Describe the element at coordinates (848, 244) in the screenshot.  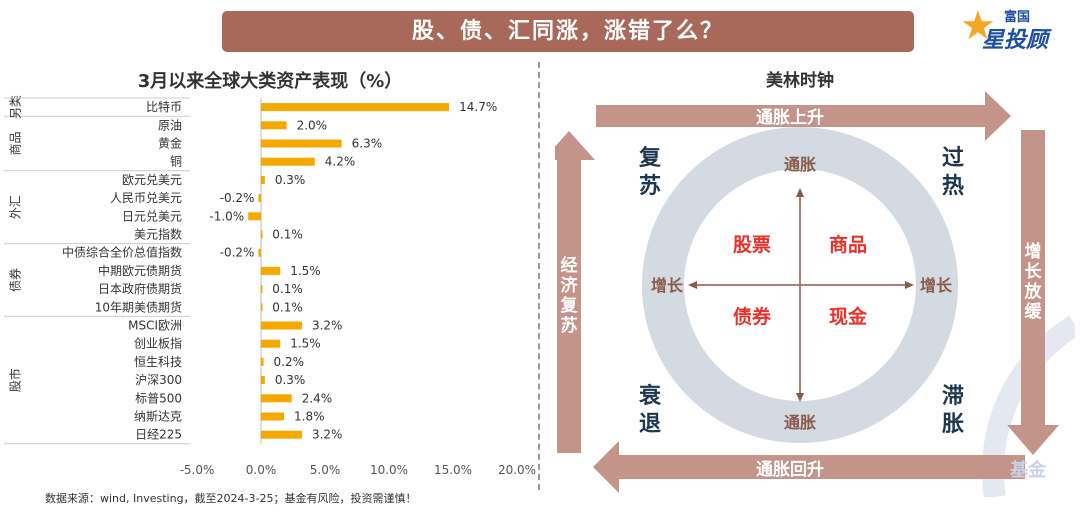
I see `asset-commodities-label: 商品` at that location.